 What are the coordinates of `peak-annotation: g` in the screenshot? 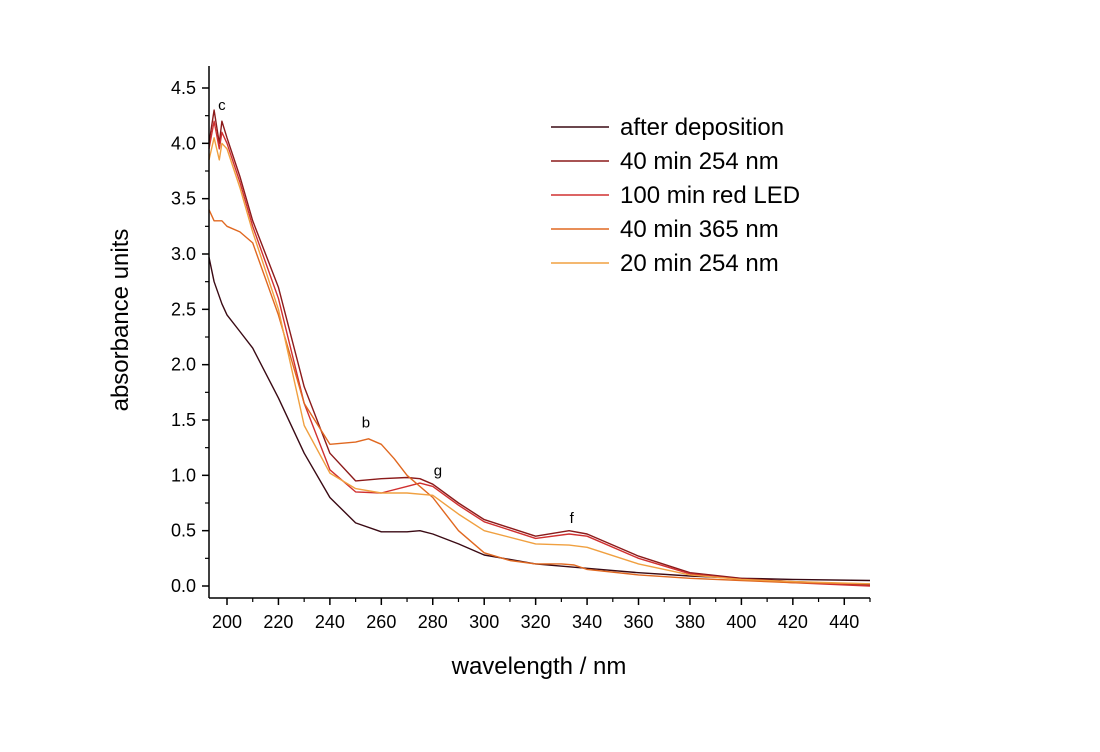 It's located at (438, 470).